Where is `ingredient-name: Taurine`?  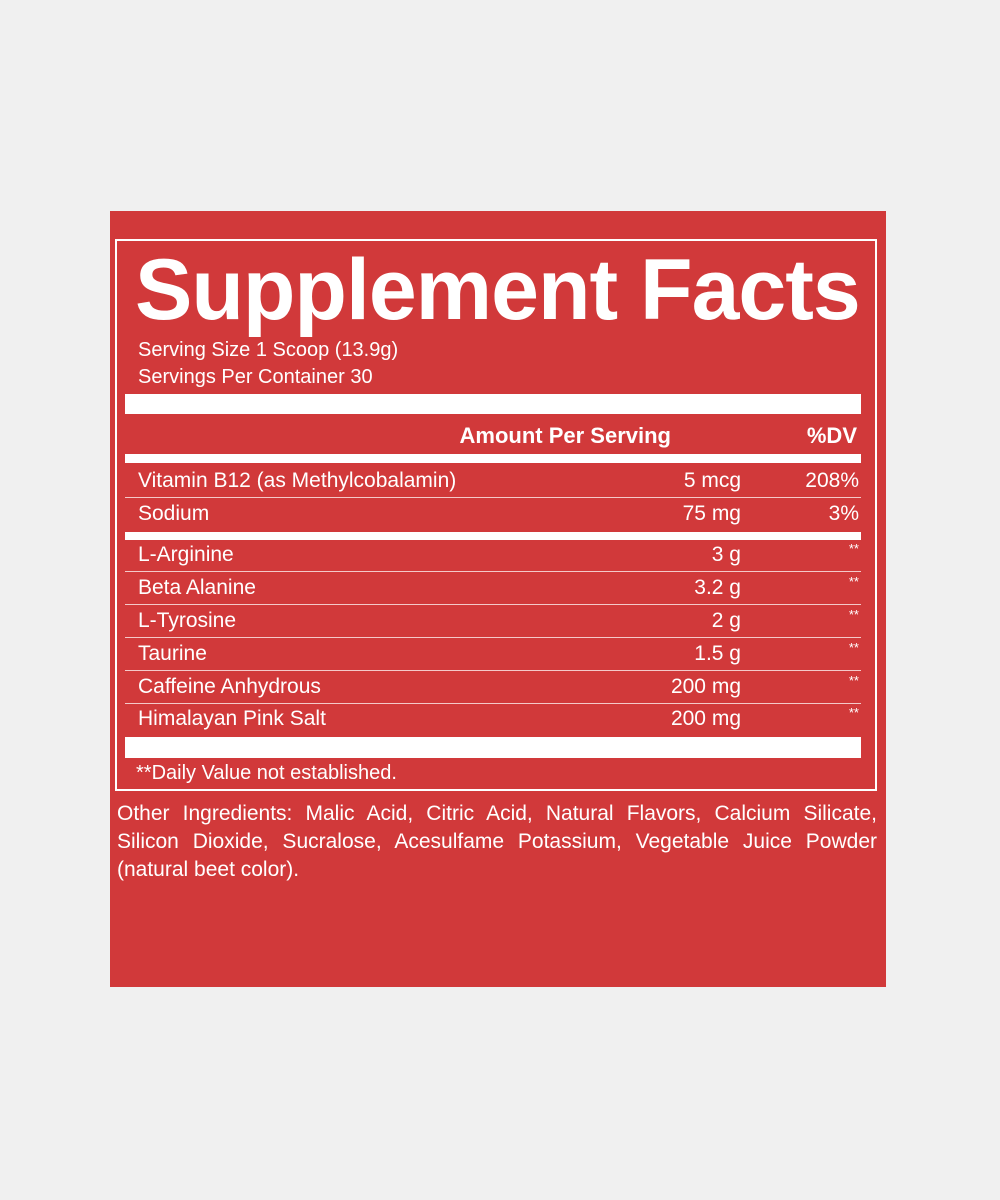
ingredient-name: Taurine is located at coordinates (172, 653).